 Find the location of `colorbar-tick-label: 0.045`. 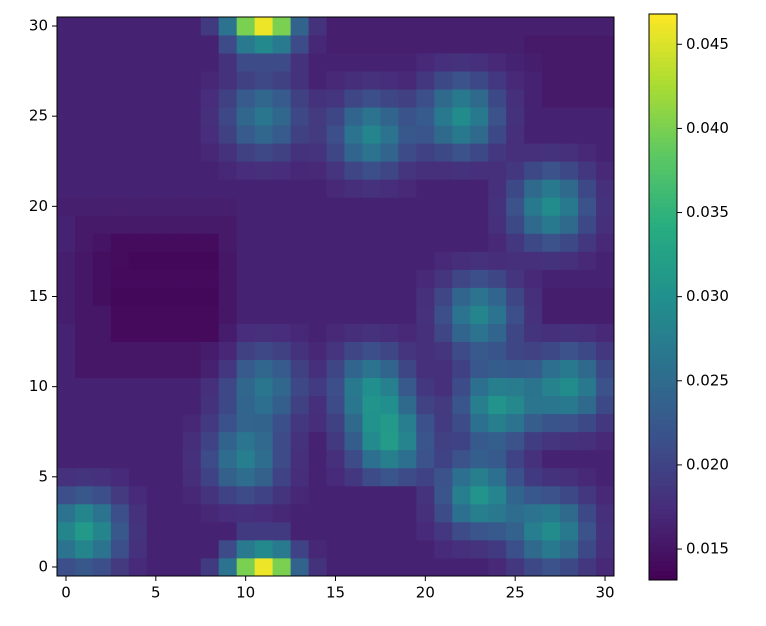

colorbar-tick-label: 0.045 is located at coordinates (707, 44).